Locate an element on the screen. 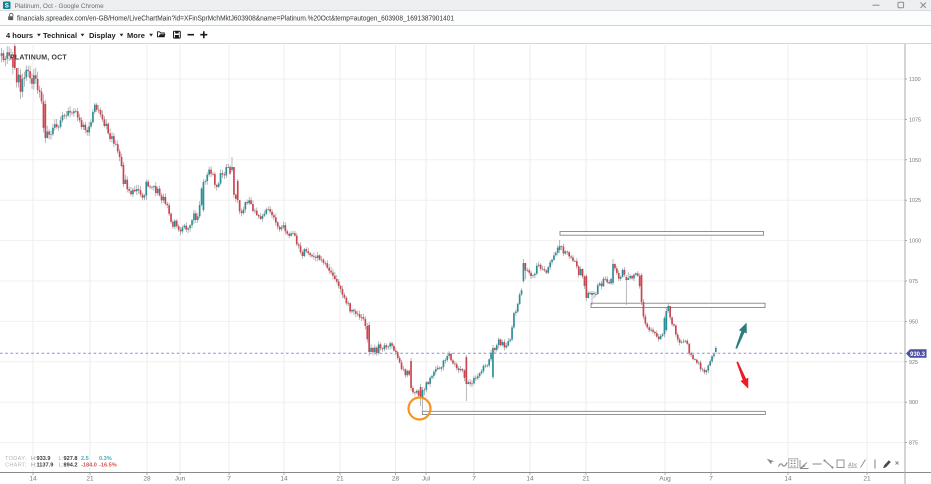  svg-text: CHART: is located at coordinates (16, 466).